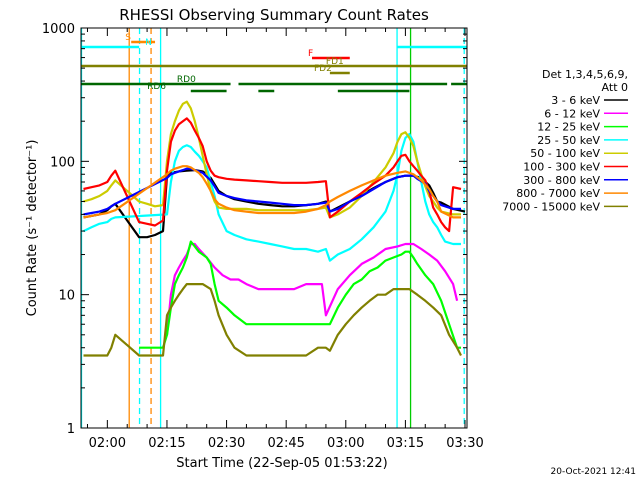 The image size is (640, 480). I want to click on x-tick-label-4: 03:00, so click(345, 443).